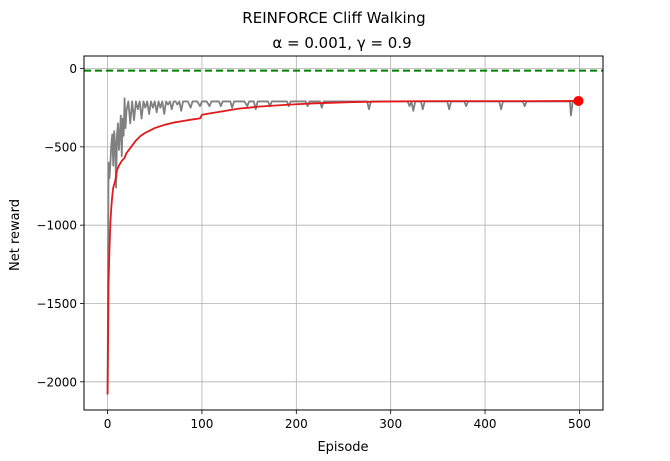  Describe the element at coordinates (73, 69) in the screenshot. I see `y-tick-label: 0` at that location.